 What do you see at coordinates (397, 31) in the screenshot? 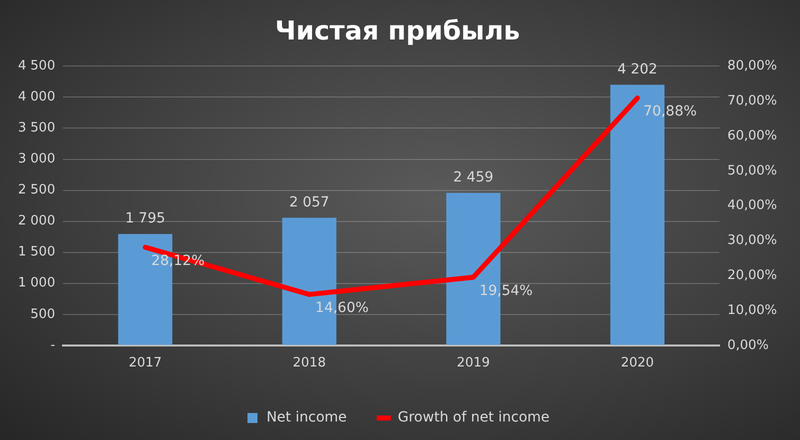
I see `chart-title: Чистая прибыль` at bounding box center [397, 31].